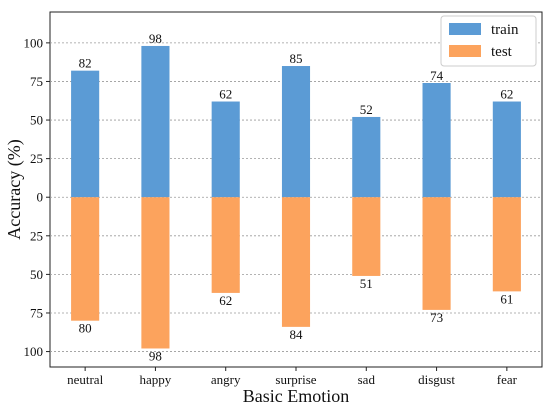 The width and height of the screenshot is (550, 409). I want to click on bar-train-neutral, so click(85, 134).